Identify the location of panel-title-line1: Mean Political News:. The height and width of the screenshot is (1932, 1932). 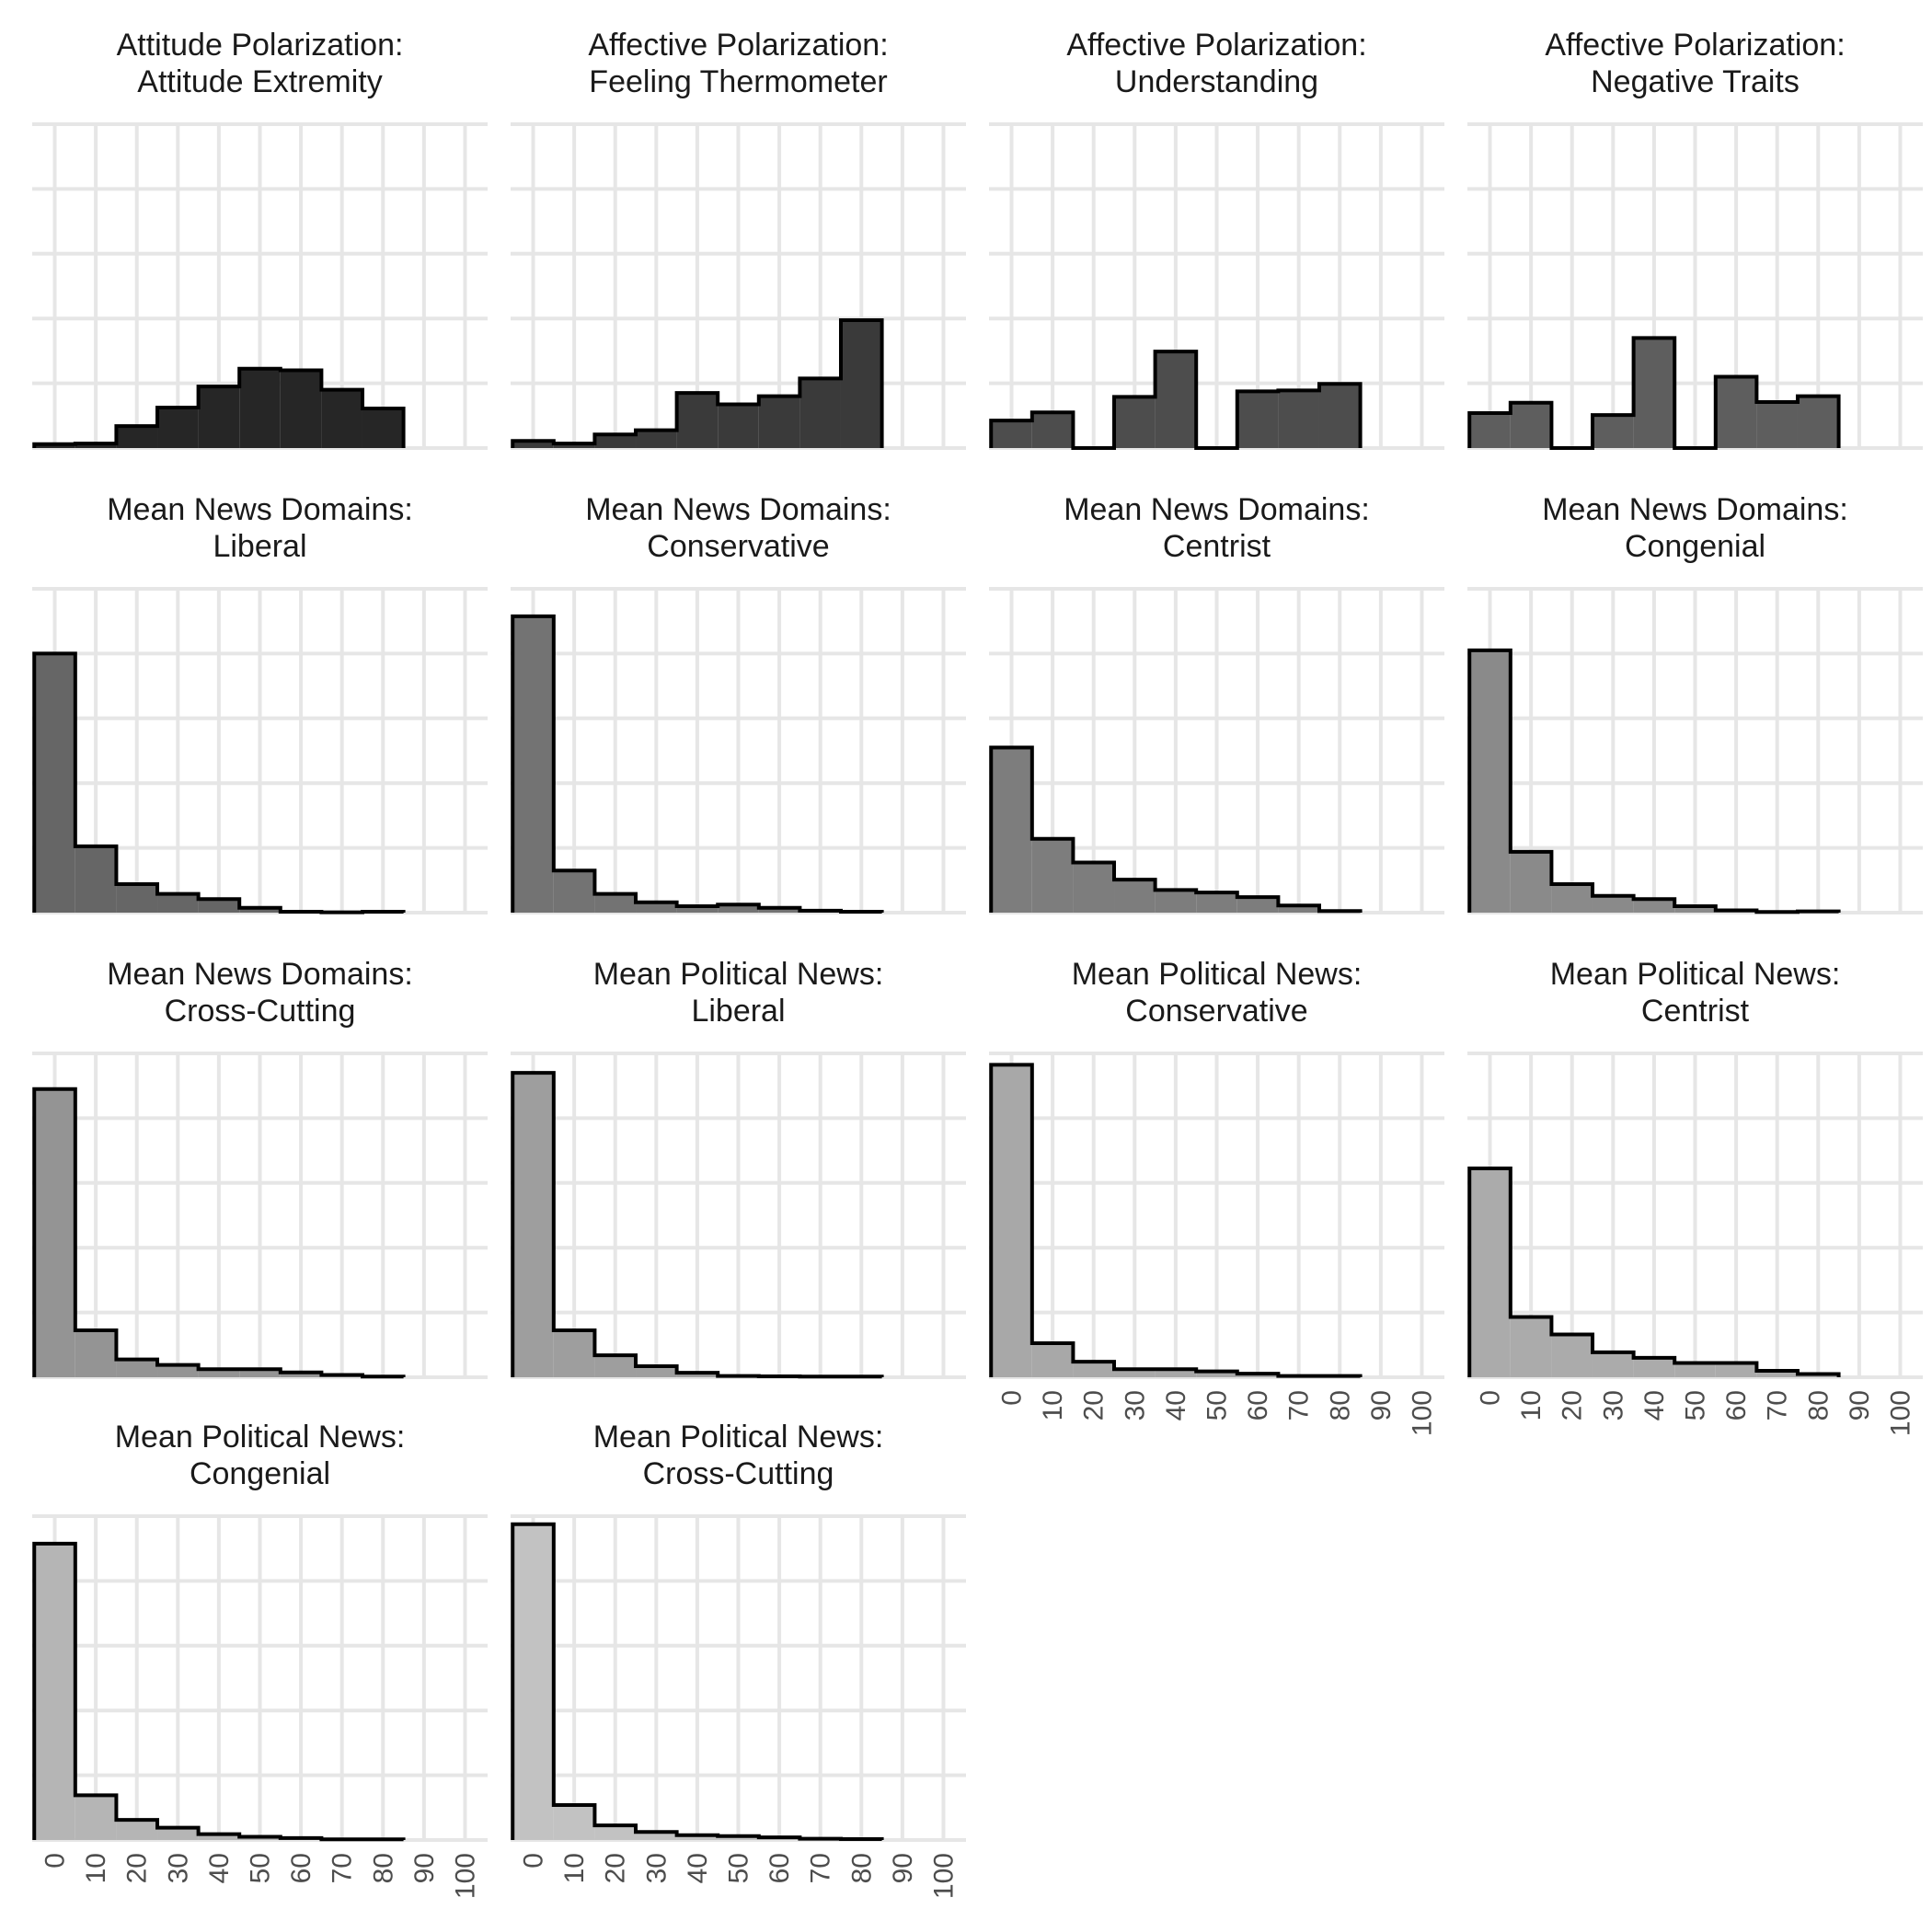
(738, 974).